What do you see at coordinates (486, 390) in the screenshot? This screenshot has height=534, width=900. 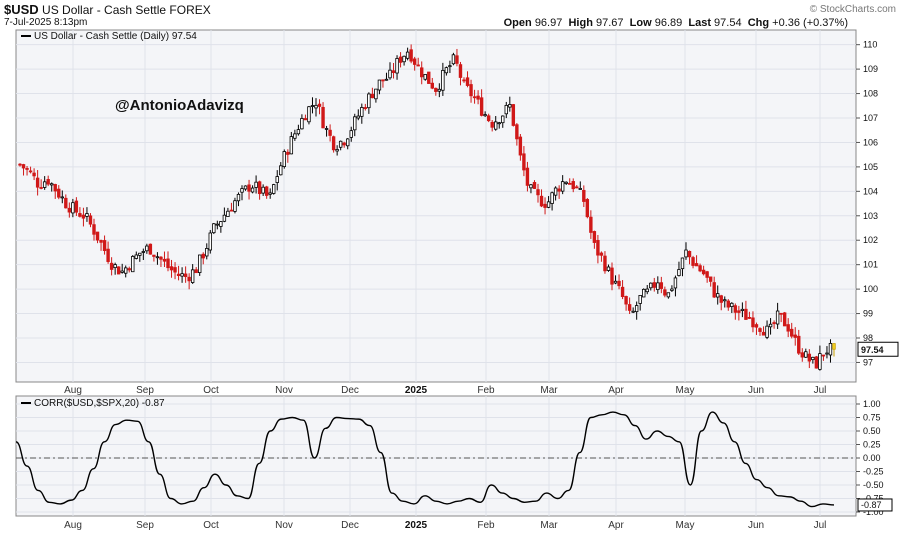 I see `price-month-label: Feb` at bounding box center [486, 390].